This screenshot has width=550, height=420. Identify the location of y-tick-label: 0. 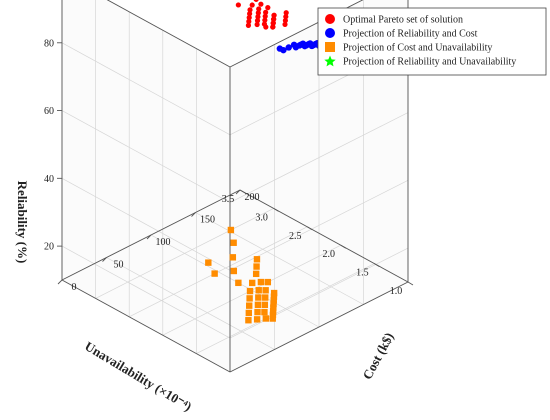
(74, 287).